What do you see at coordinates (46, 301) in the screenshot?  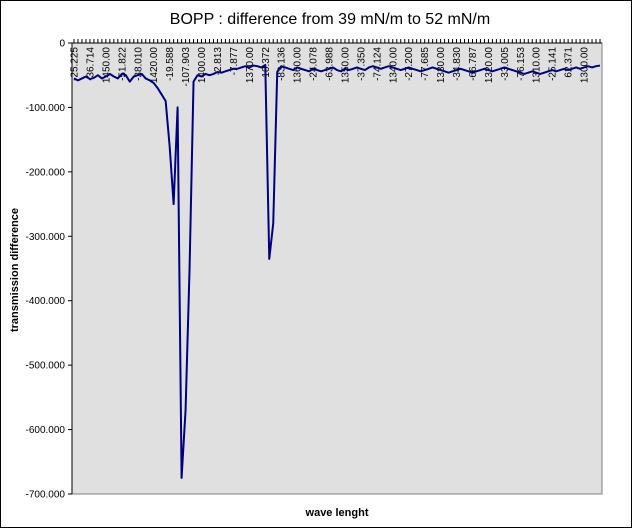 I see `y-tick-label: -400.000` at bounding box center [46, 301].